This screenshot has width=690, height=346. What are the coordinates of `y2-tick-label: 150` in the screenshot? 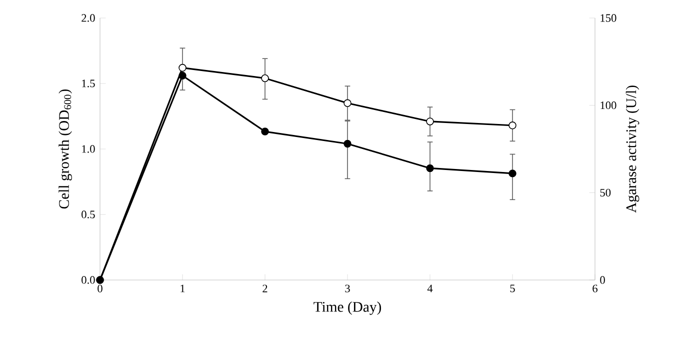 It's located at (608, 18).